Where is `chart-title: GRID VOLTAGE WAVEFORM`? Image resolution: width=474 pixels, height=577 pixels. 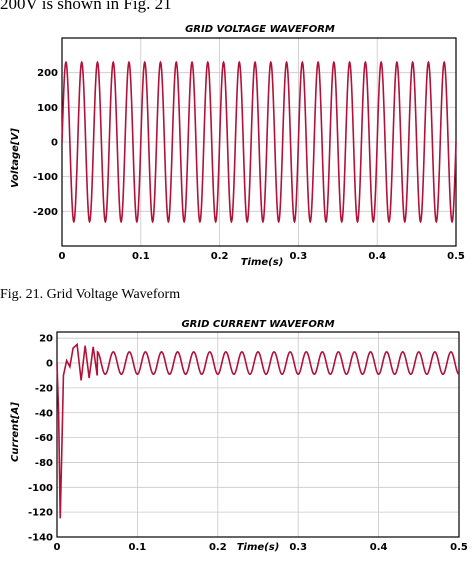 chart-title: GRID VOLTAGE WAVEFORM is located at coordinates (260, 29).